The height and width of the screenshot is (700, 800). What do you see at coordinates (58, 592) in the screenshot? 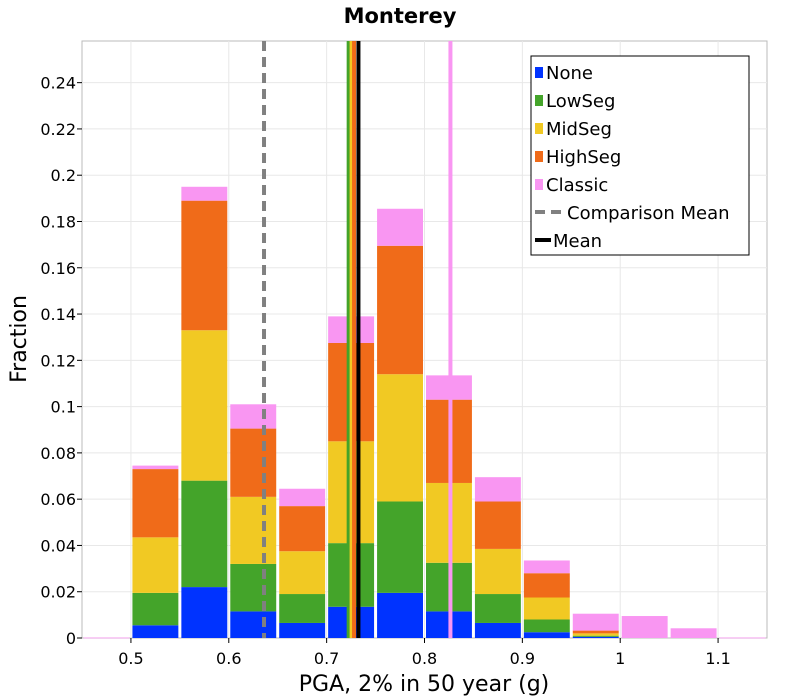
I see `y-tick-label-1: 0.02` at bounding box center [58, 592].